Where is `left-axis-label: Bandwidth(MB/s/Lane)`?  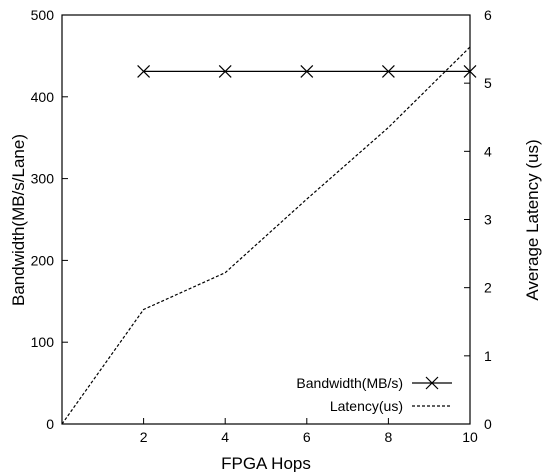
left-axis-label: Bandwidth(MB/s/Lane) is located at coordinates (18, 220).